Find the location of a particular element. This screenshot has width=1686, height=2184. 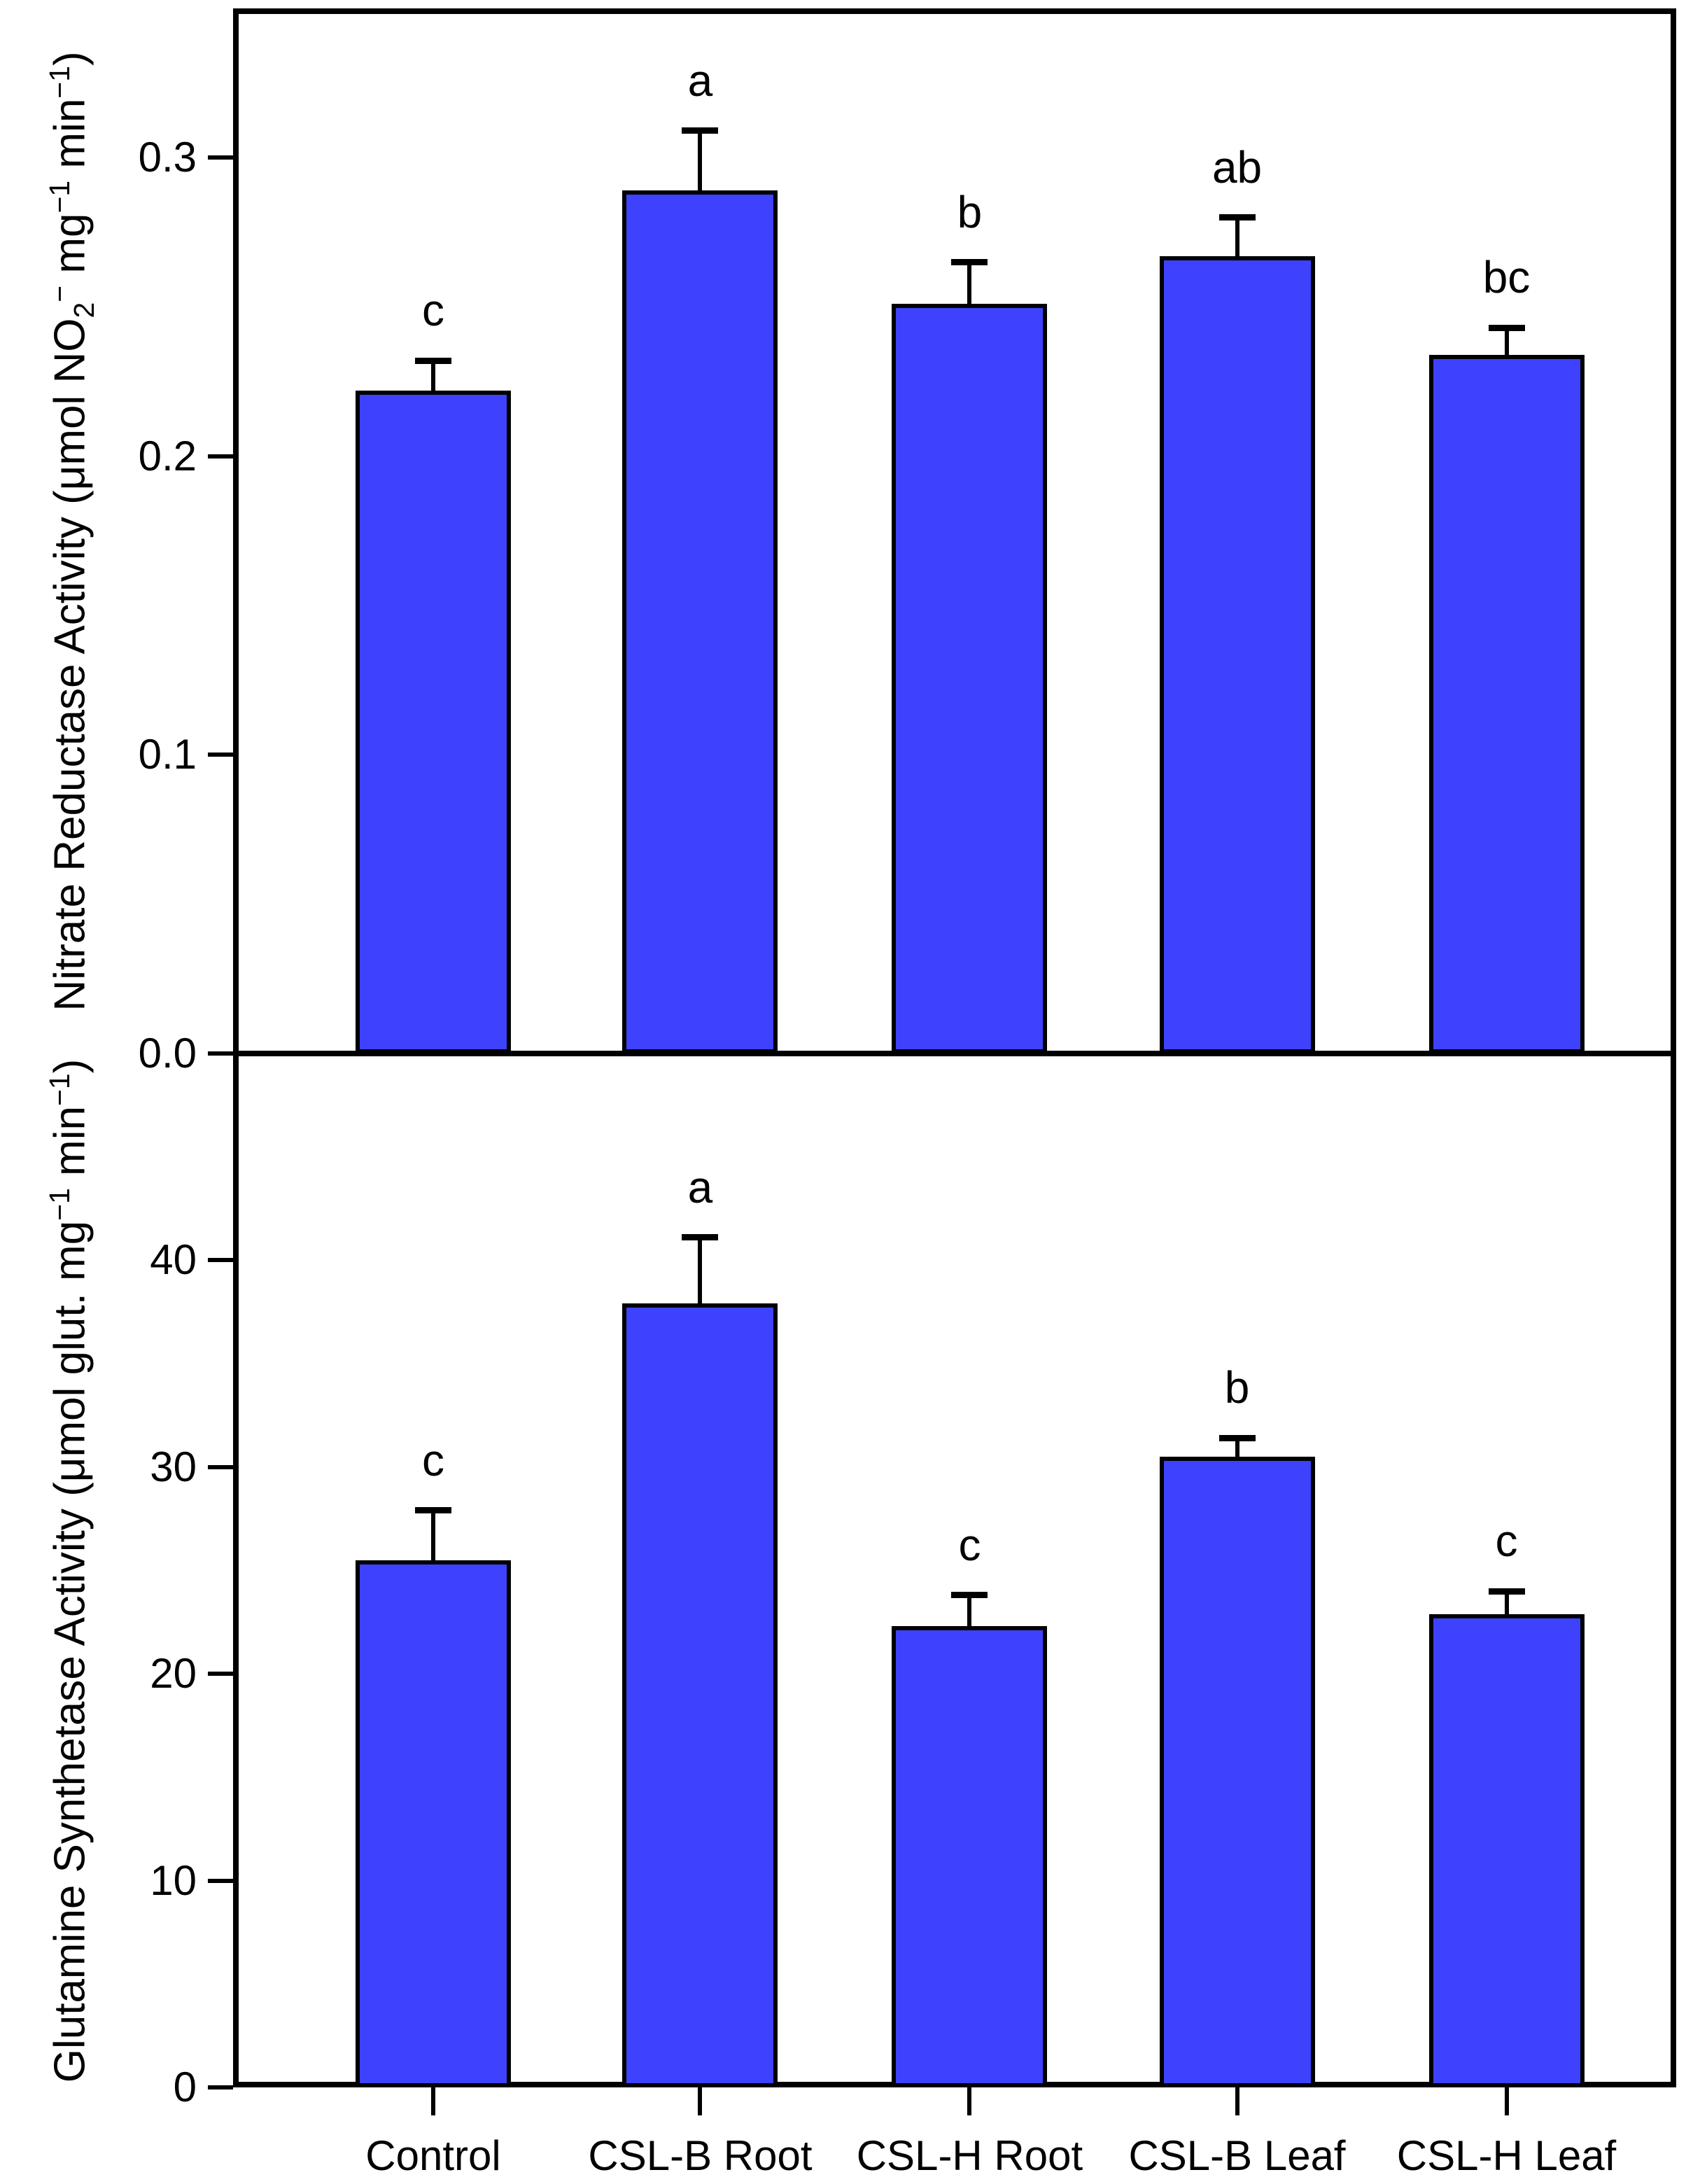

y-tick-label-top-0.1: 0.1 is located at coordinates (98, 755).